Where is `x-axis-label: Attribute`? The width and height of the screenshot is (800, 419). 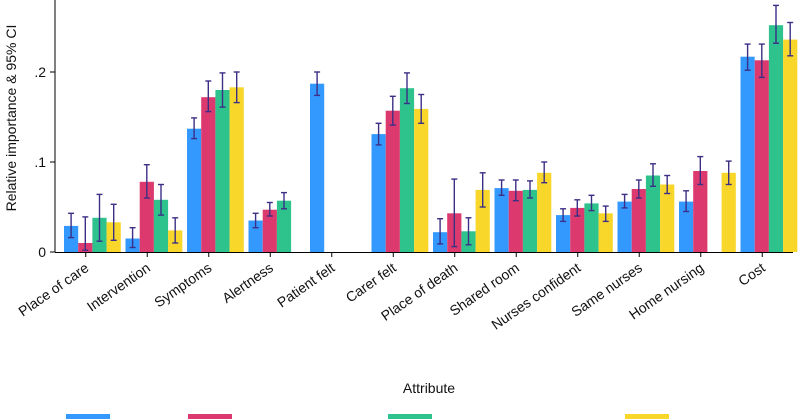 x-axis-label: Attribute is located at coordinates (429, 388).